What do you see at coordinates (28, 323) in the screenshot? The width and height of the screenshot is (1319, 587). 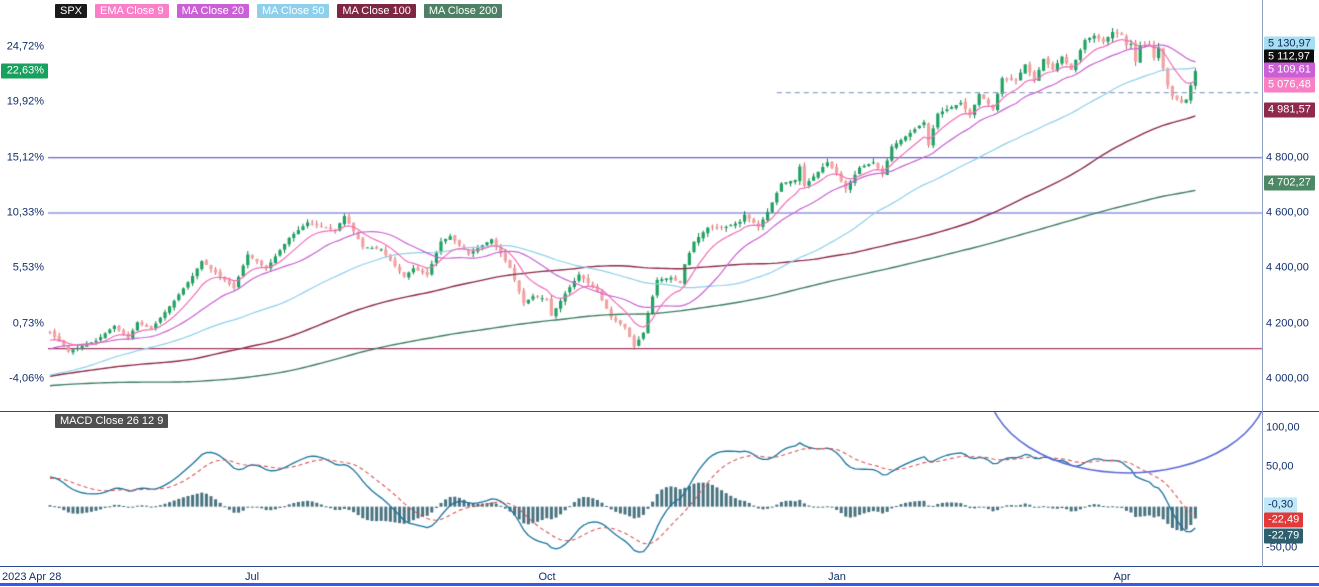 I see `pct-label: 0,73%` at bounding box center [28, 323].